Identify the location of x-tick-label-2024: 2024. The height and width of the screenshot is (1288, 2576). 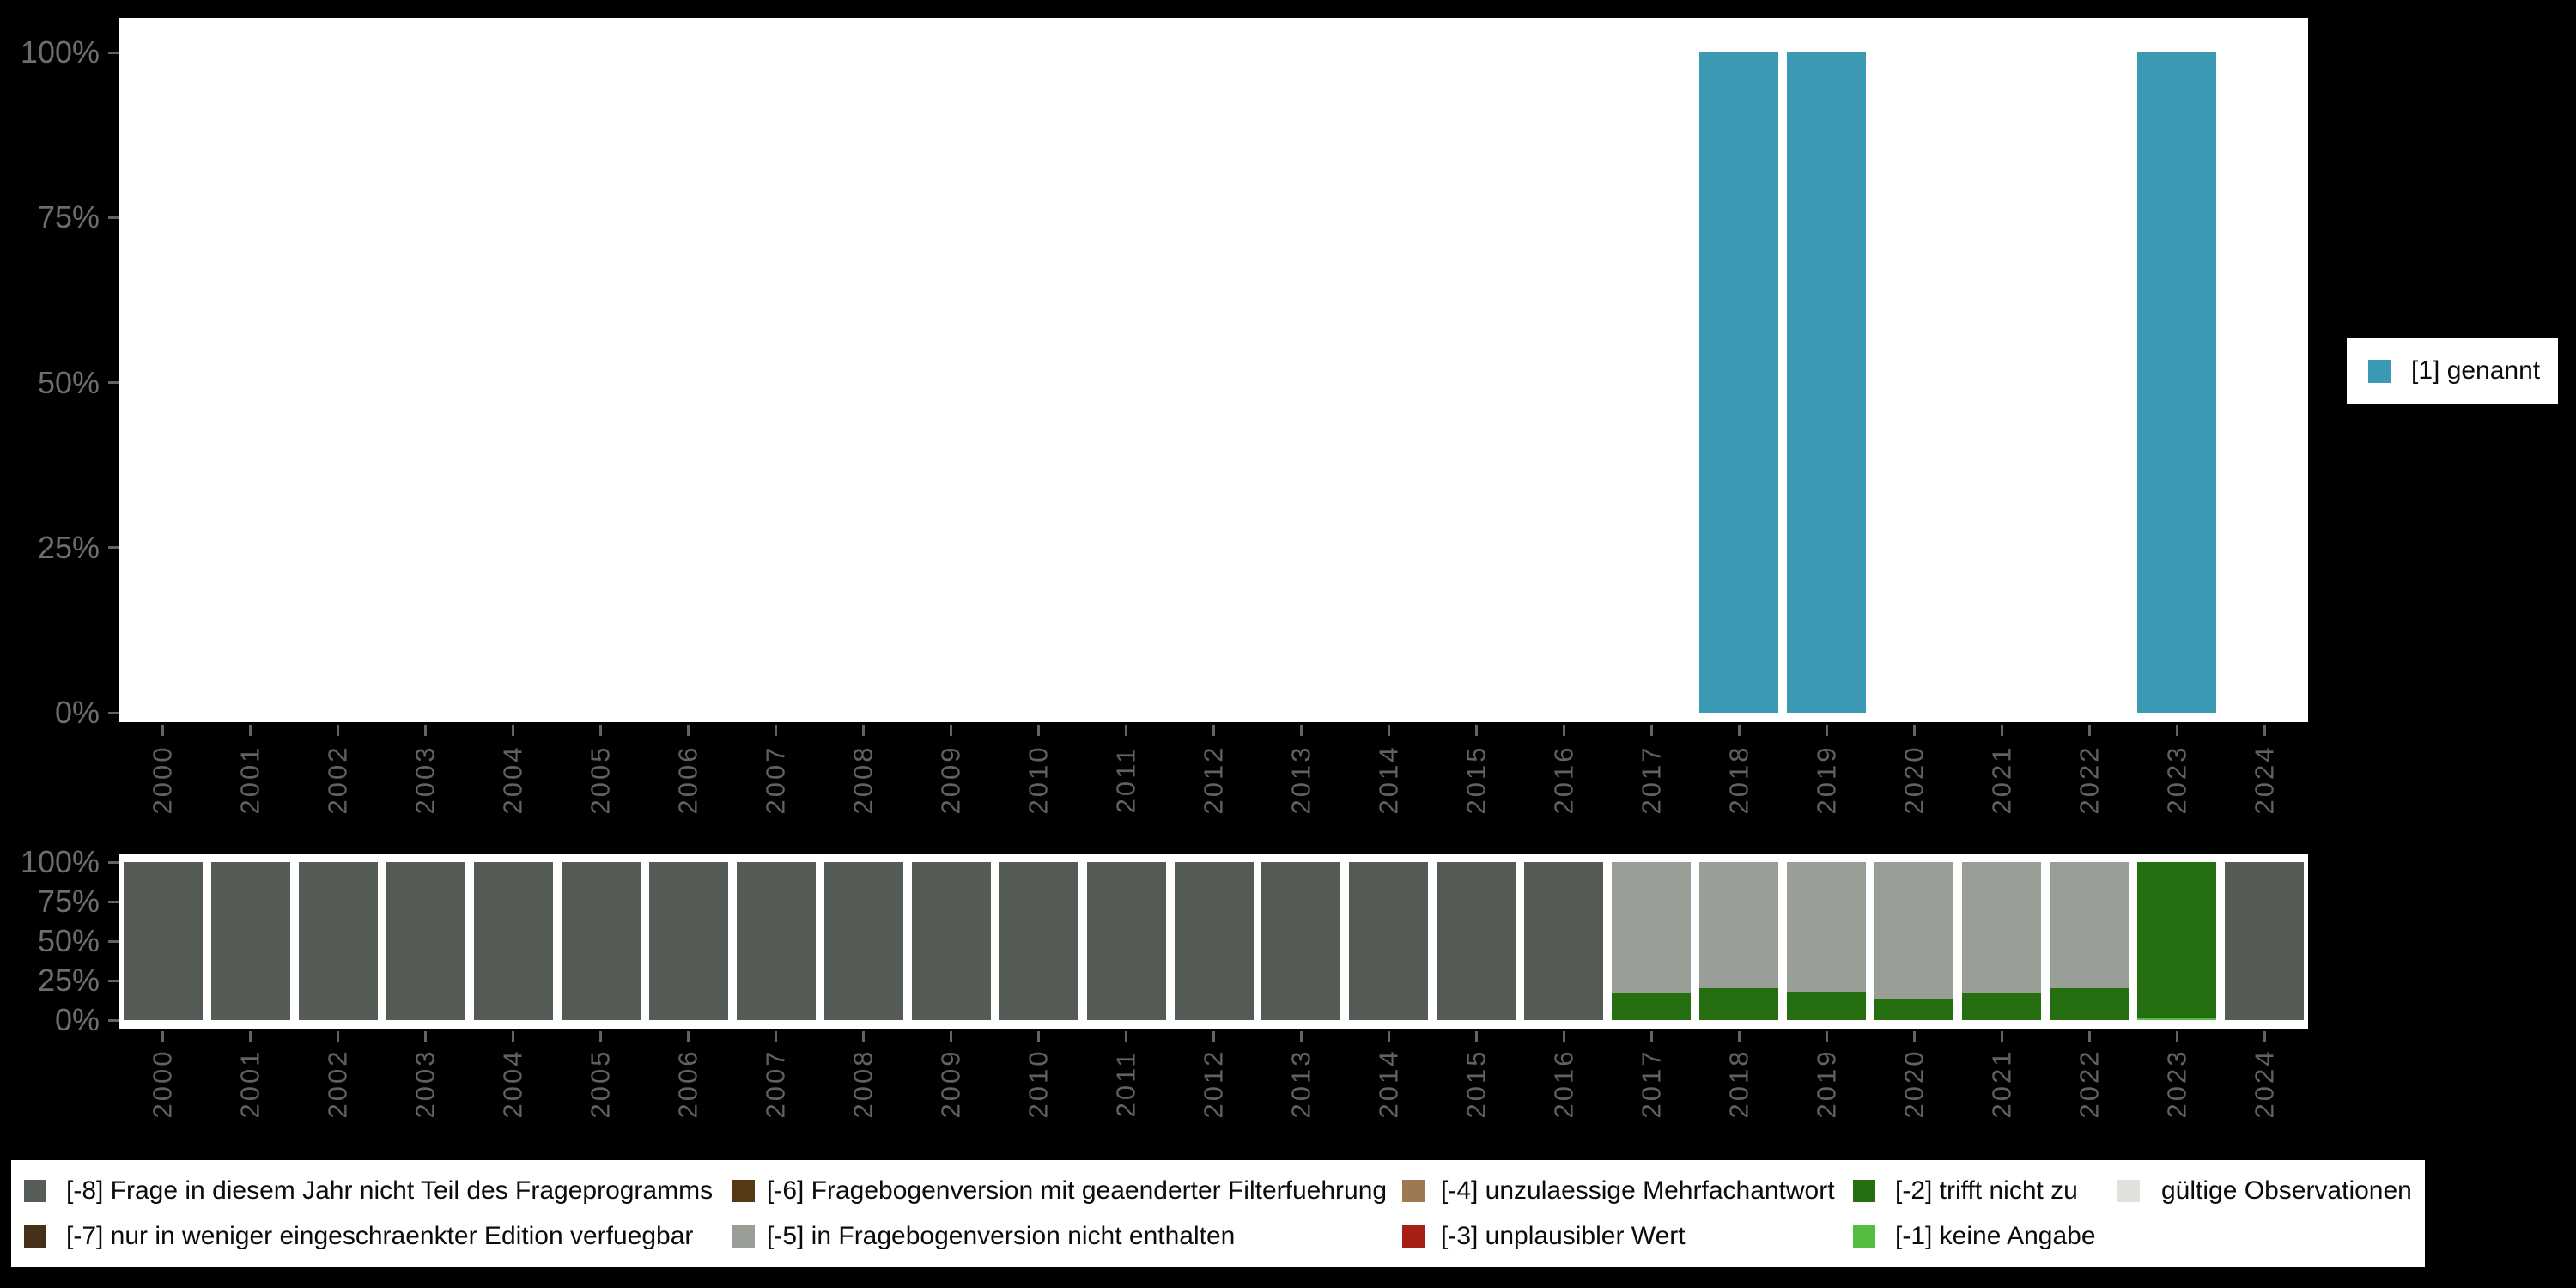
(2265, 779).